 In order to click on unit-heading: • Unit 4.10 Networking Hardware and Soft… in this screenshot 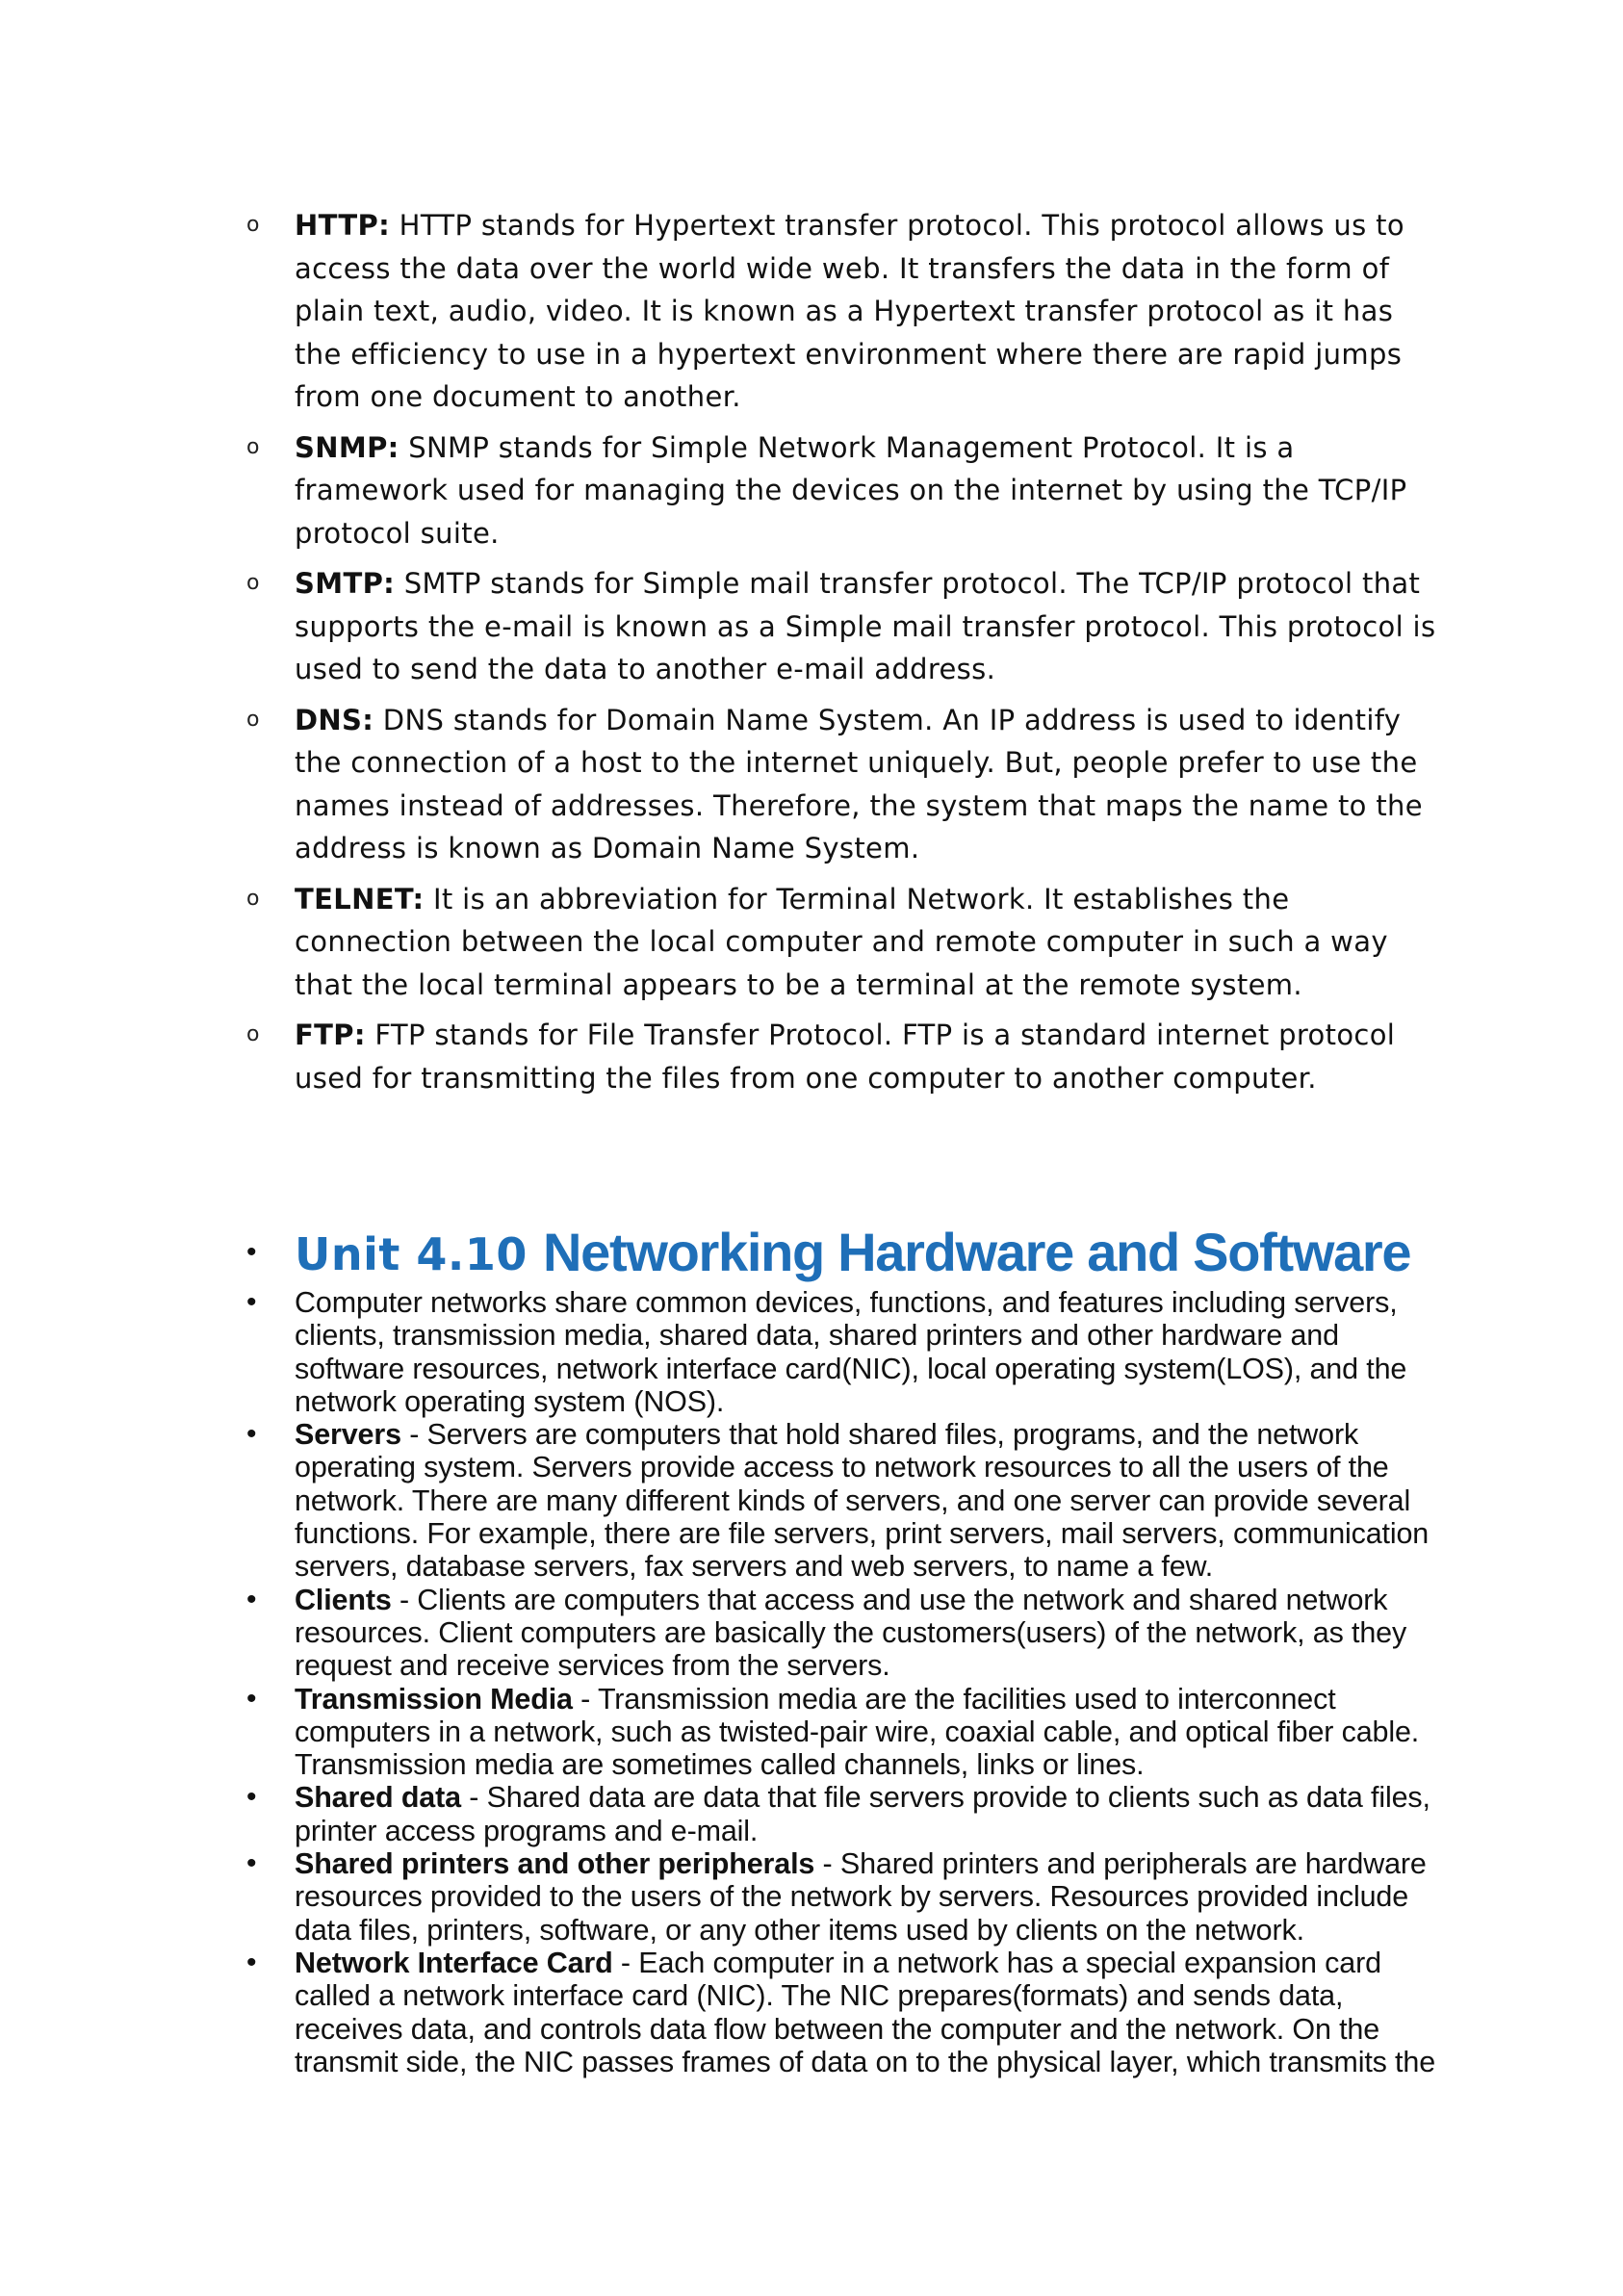, I will do `click(872, 1253)`.